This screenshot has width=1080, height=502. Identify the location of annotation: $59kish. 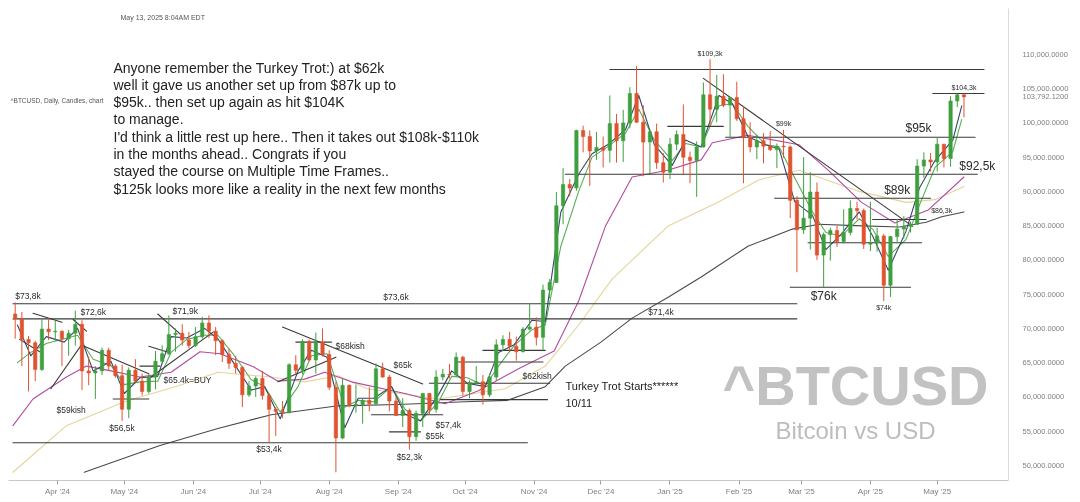
(71, 409).